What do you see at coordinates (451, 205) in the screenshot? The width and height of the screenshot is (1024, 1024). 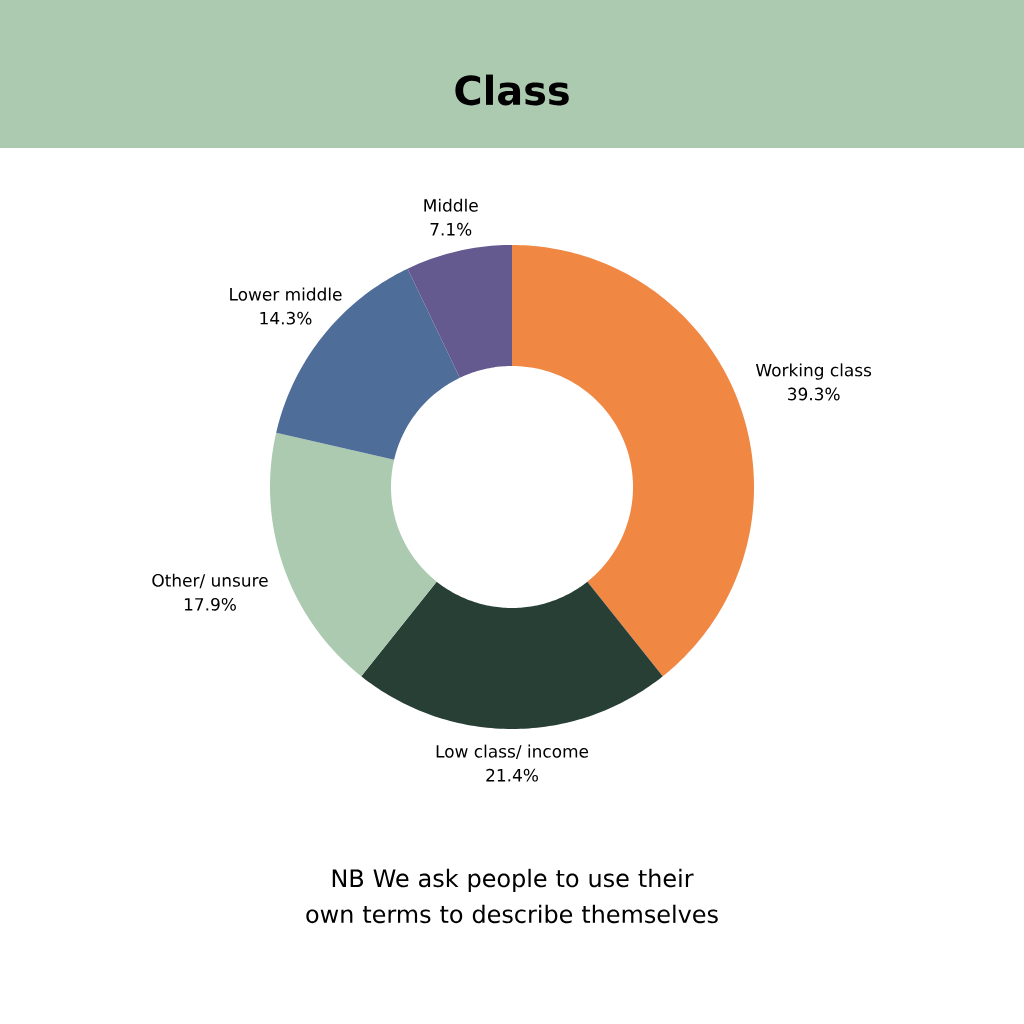 I see `slice-label: Middle` at bounding box center [451, 205].